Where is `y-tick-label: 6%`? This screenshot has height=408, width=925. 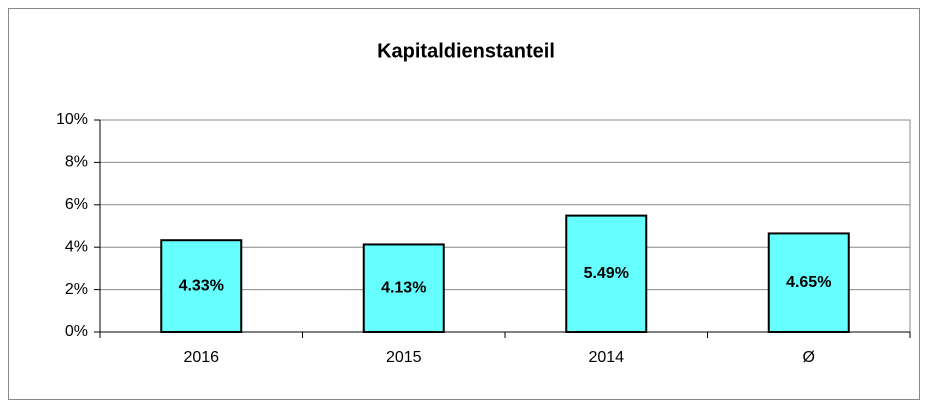
y-tick-label: 6% is located at coordinates (76, 204).